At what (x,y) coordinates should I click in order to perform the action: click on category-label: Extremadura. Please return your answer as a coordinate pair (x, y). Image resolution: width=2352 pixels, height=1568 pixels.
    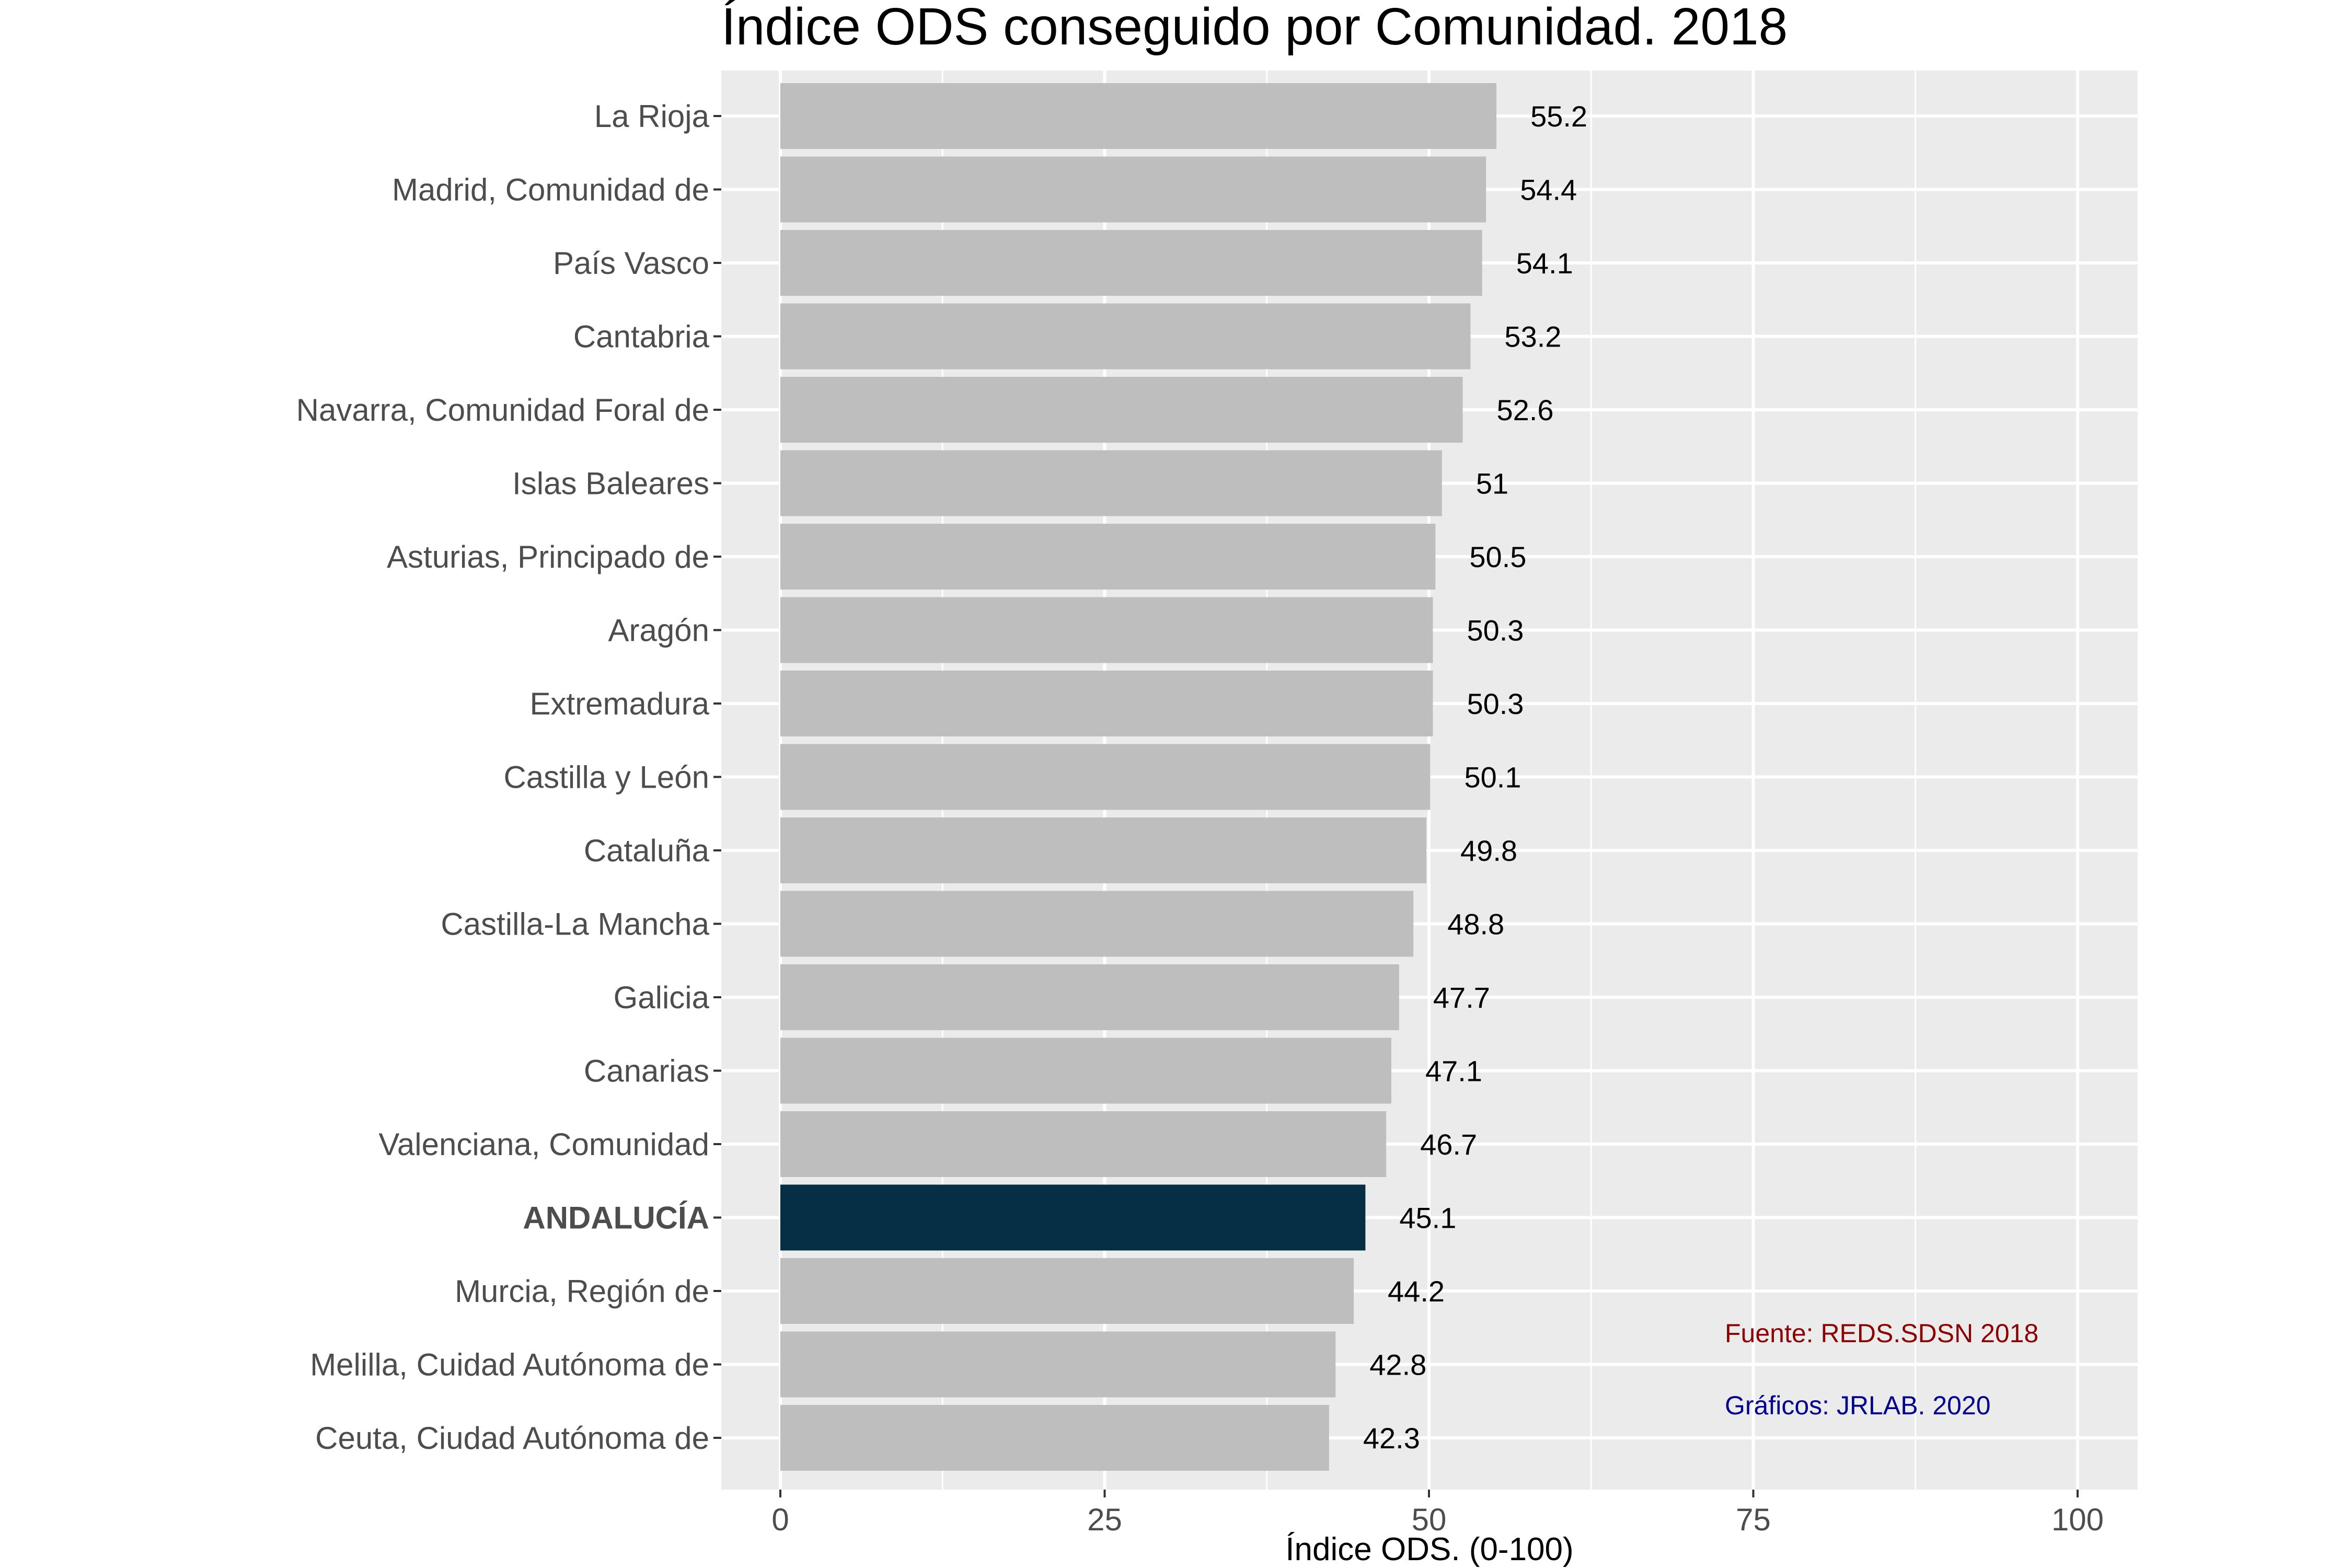
    Looking at the image, I should click on (620, 703).